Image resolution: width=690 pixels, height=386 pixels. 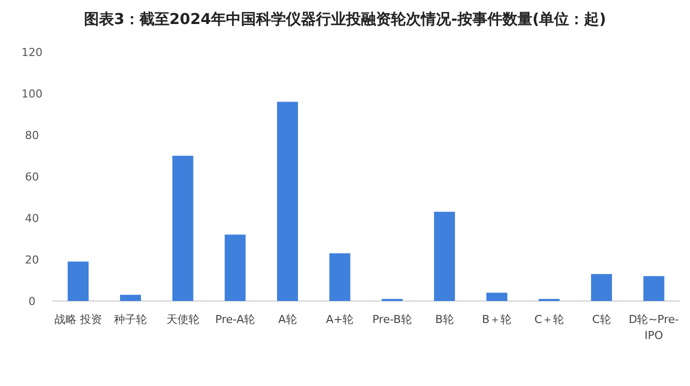 I want to click on x-tick-label: B＋轮, so click(x=497, y=319).